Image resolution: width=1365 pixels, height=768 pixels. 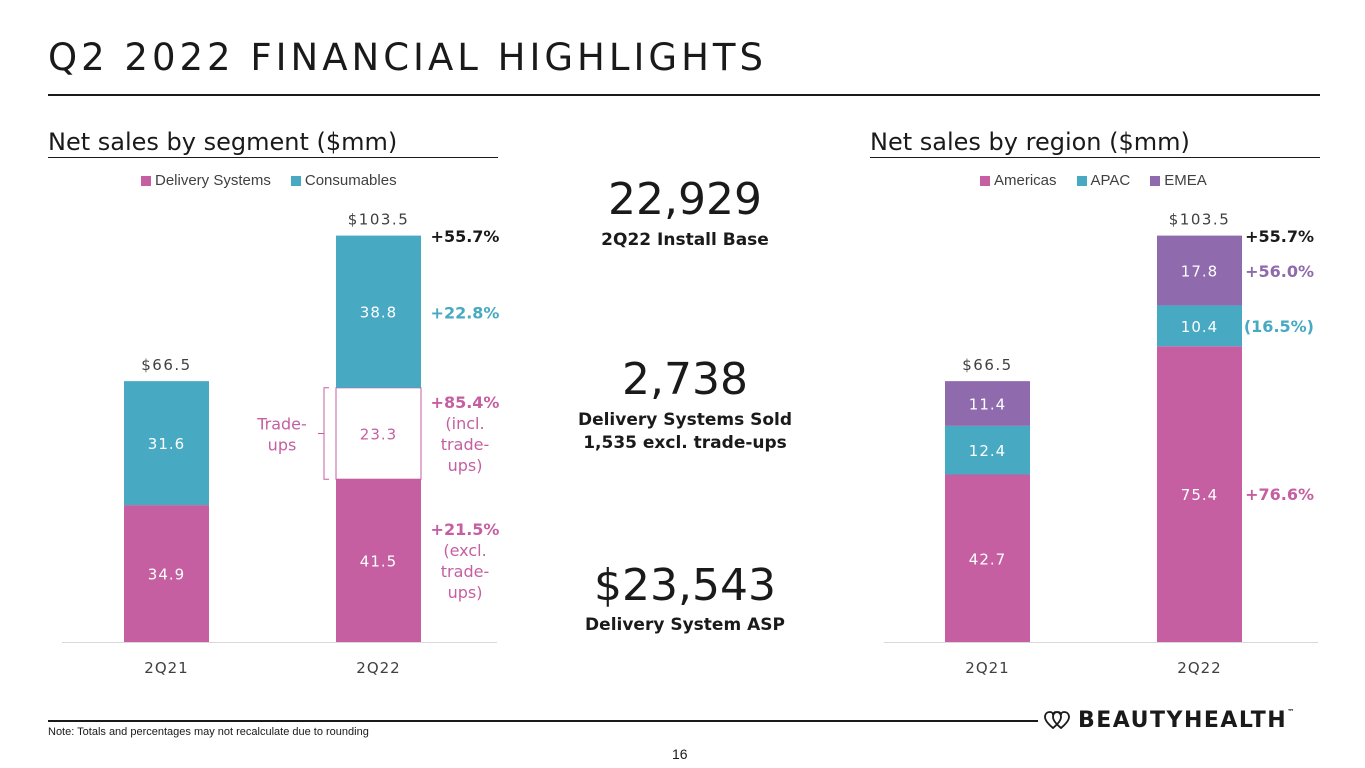 I want to click on data-label: 41.5, so click(x=378, y=562).